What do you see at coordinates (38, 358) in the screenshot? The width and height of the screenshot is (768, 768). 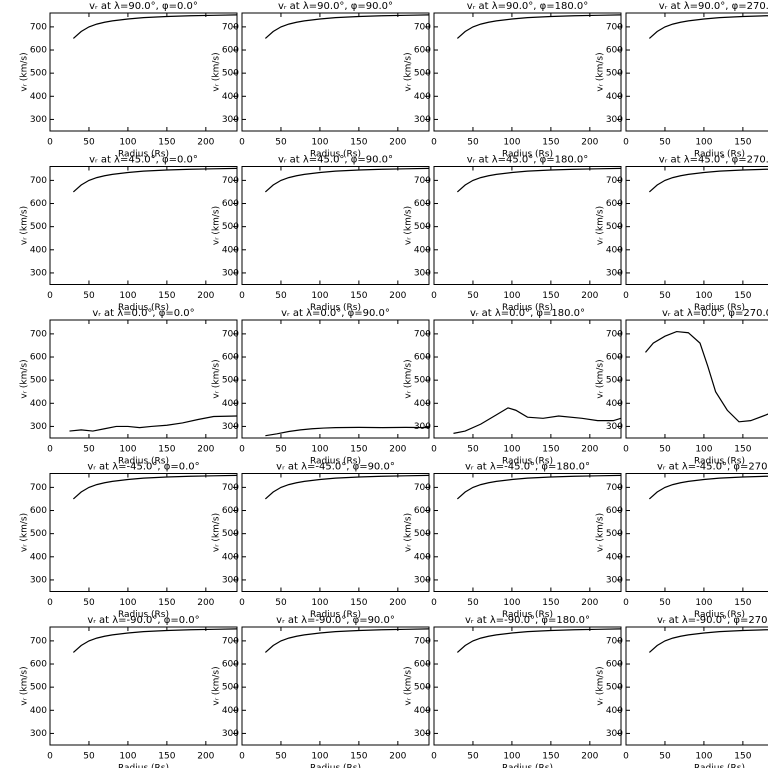 I see `y-tick-label: 600` at bounding box center [38, 358].